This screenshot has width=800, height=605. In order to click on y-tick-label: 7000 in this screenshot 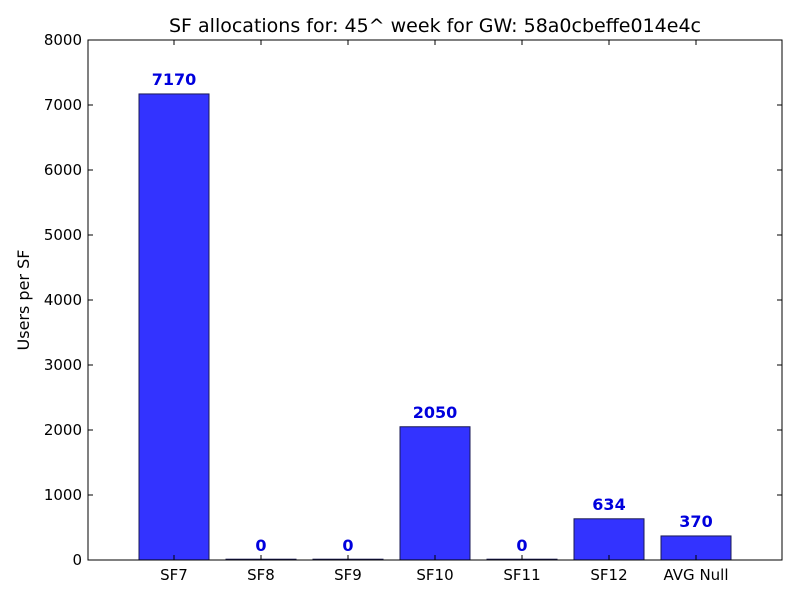, I will do `click(63, 105)`.